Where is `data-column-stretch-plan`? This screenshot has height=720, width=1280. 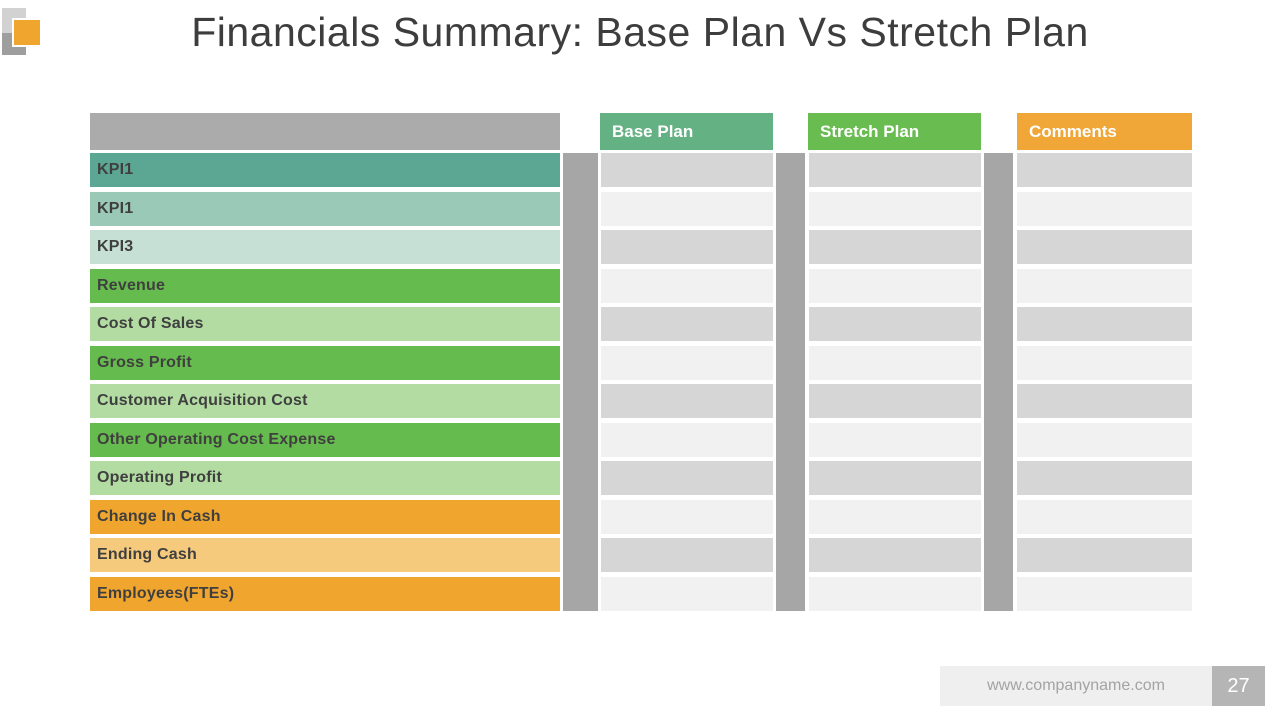 data-column-stretch-plan is located at coordinates (895, 382).